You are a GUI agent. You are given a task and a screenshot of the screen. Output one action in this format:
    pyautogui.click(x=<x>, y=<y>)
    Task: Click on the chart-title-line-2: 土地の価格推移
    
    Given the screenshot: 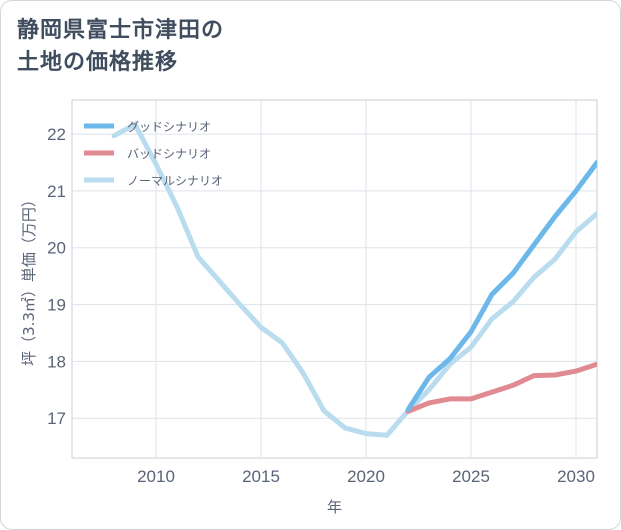 What is the action you would take?
    pyautogui.click(x=98, y=62)
    